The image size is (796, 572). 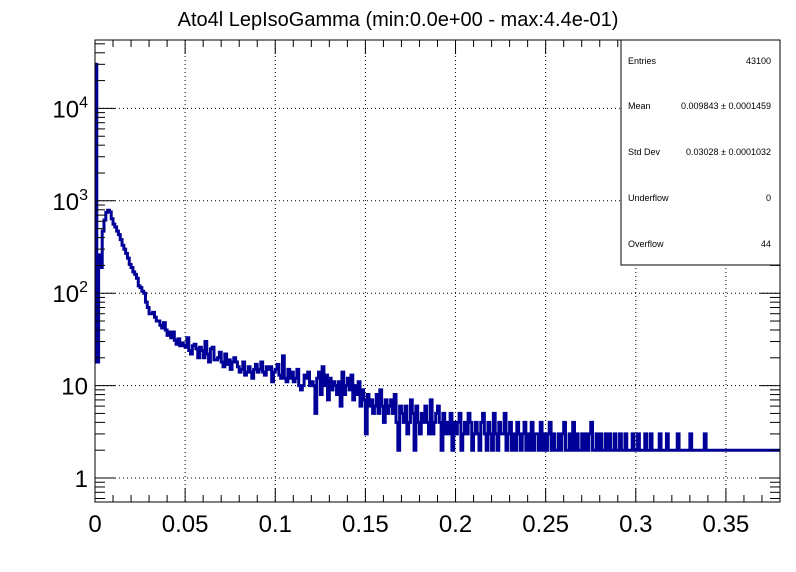 I want to click on stats-underflow-label: Underflow, so click(x=648, y=198).